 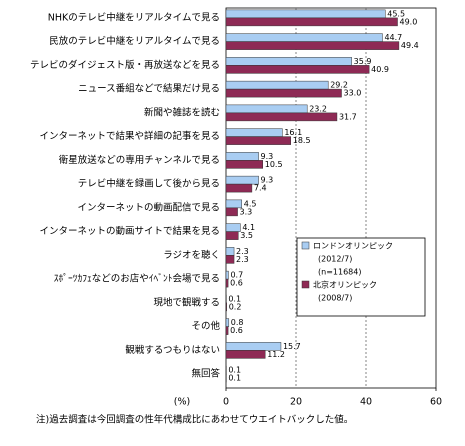 I want to click on y-tick-label: 無回答, so click(x=205, y=374).